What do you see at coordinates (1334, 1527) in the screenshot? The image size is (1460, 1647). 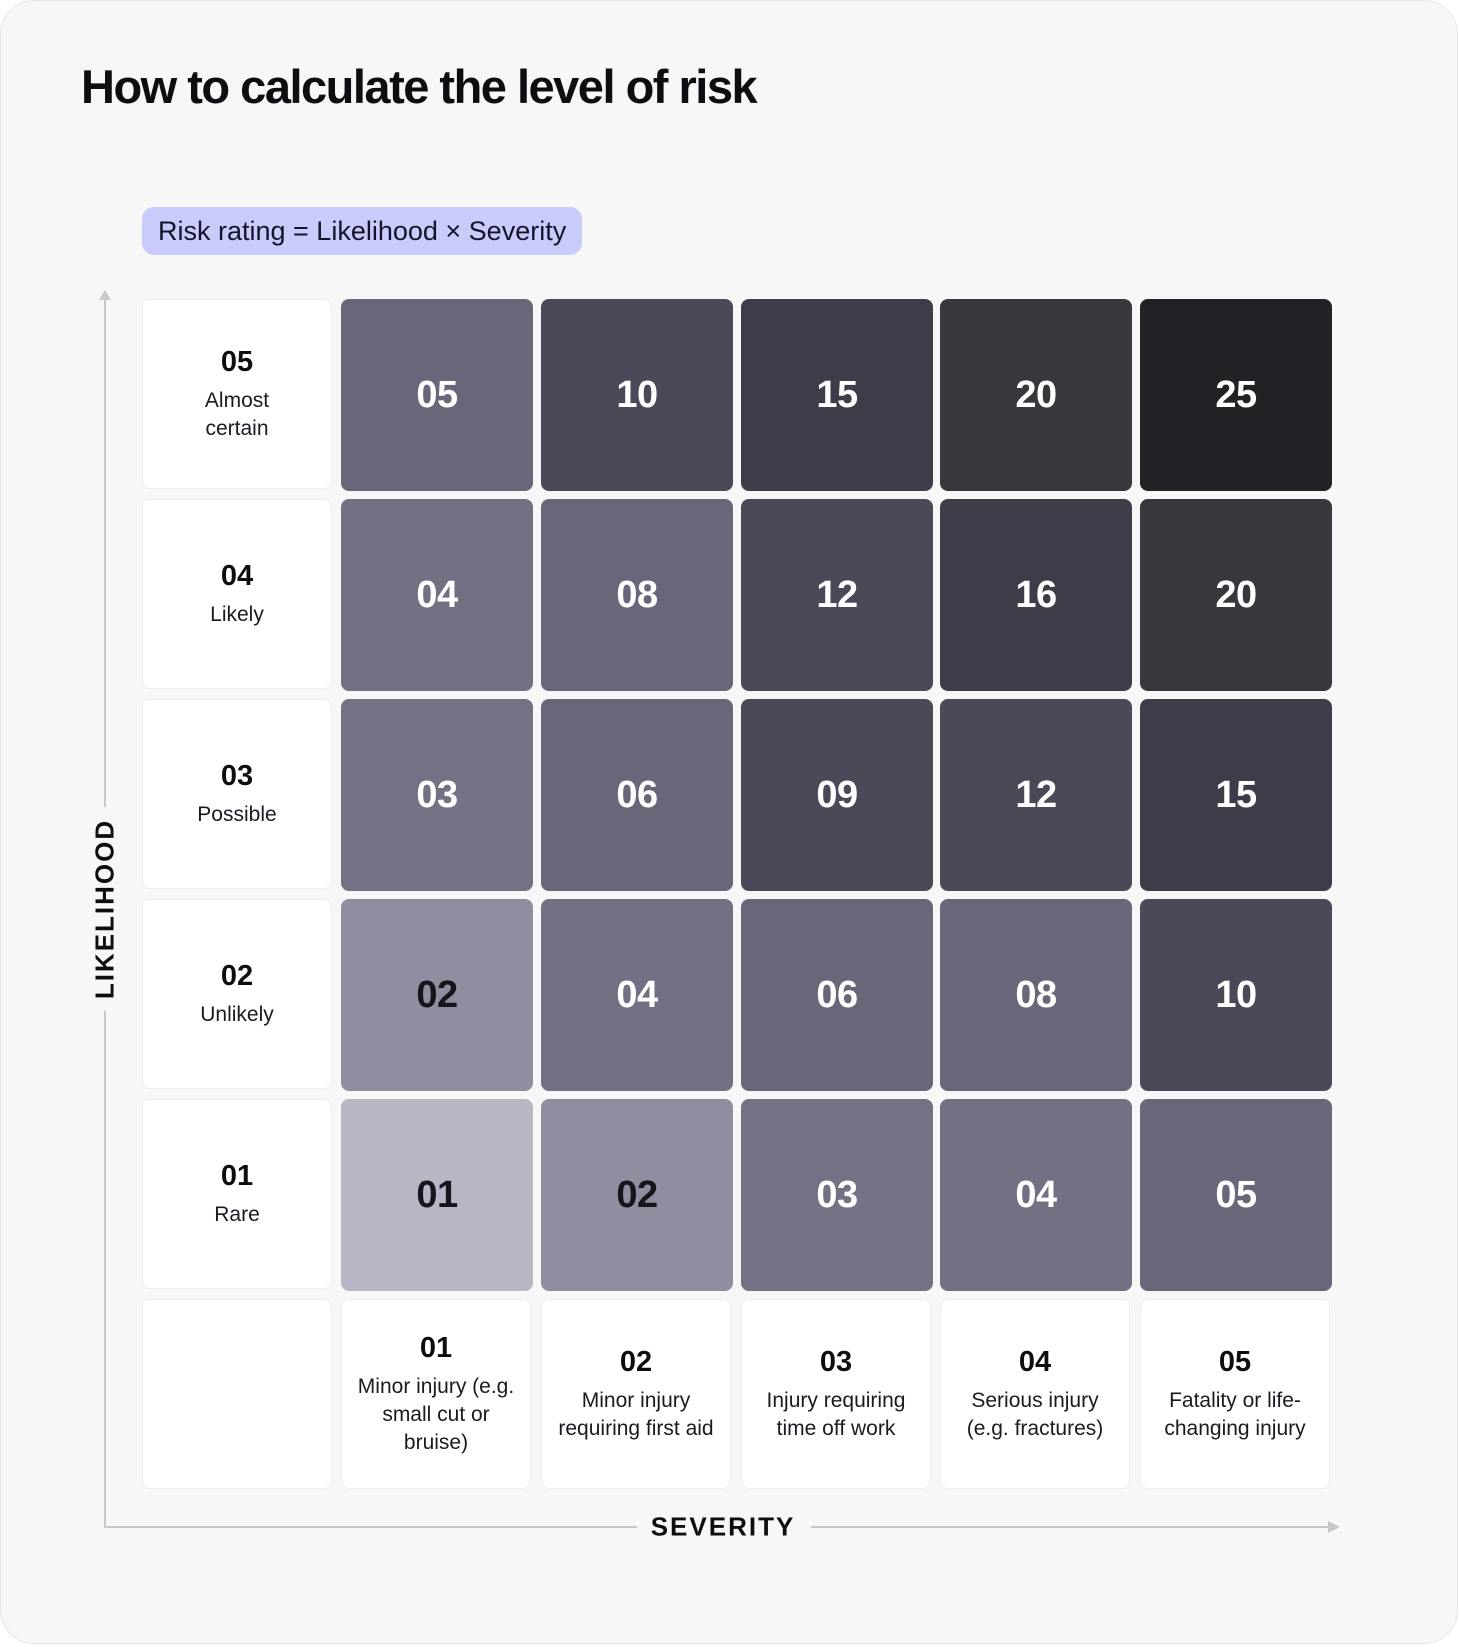 I see `x-axis-arrowhead` at bounding box center [1334, 1527].